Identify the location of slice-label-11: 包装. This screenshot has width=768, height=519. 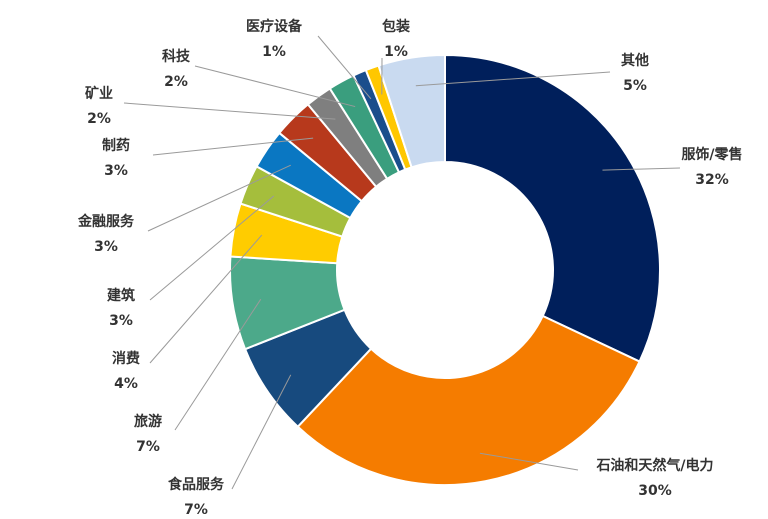
(396, 26).